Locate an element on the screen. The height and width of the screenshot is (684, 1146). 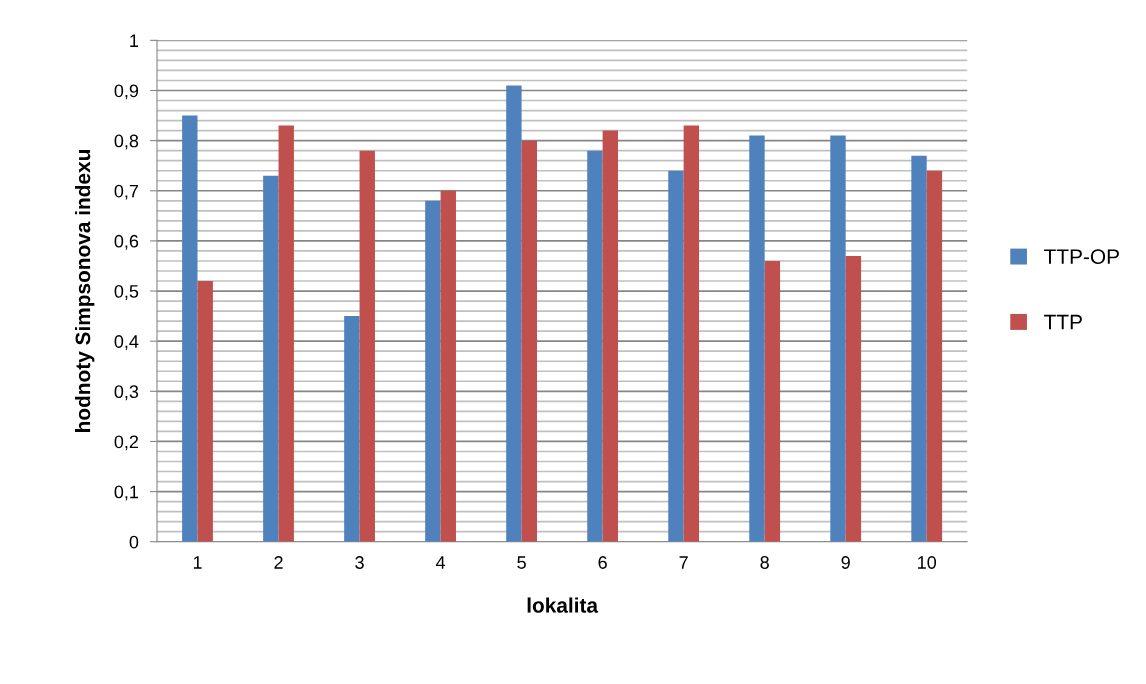
y-tick-label: 0,1 is located at coordinates (126, 493).